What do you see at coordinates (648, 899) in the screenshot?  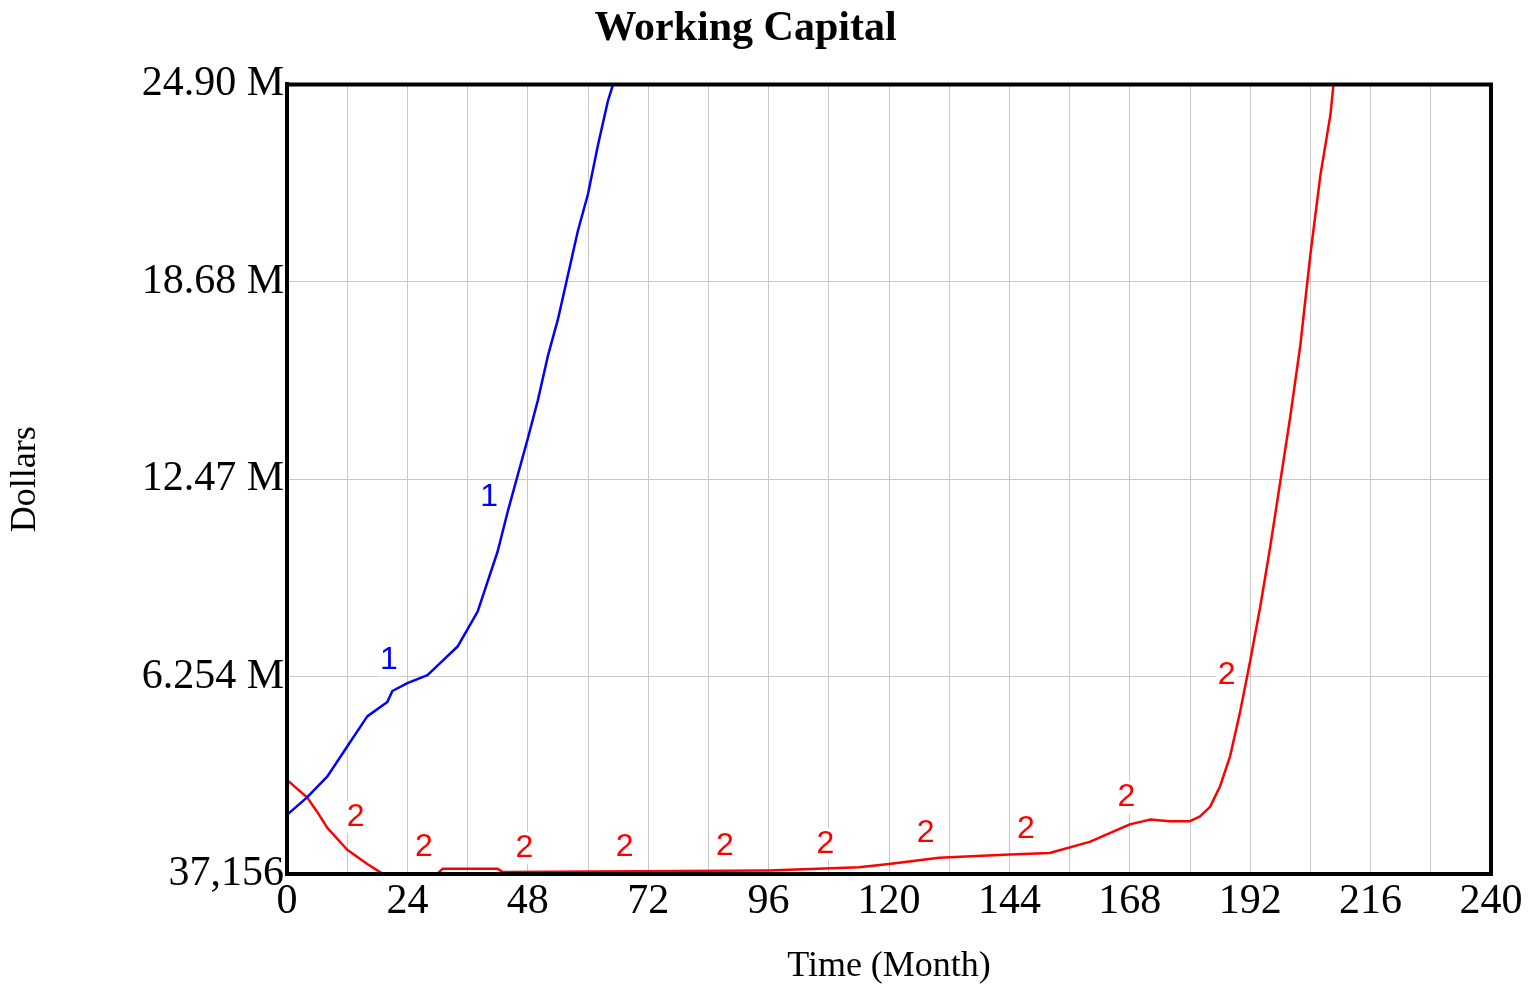 I see `x-tick-label: 72` at bounding box center [648, 899].